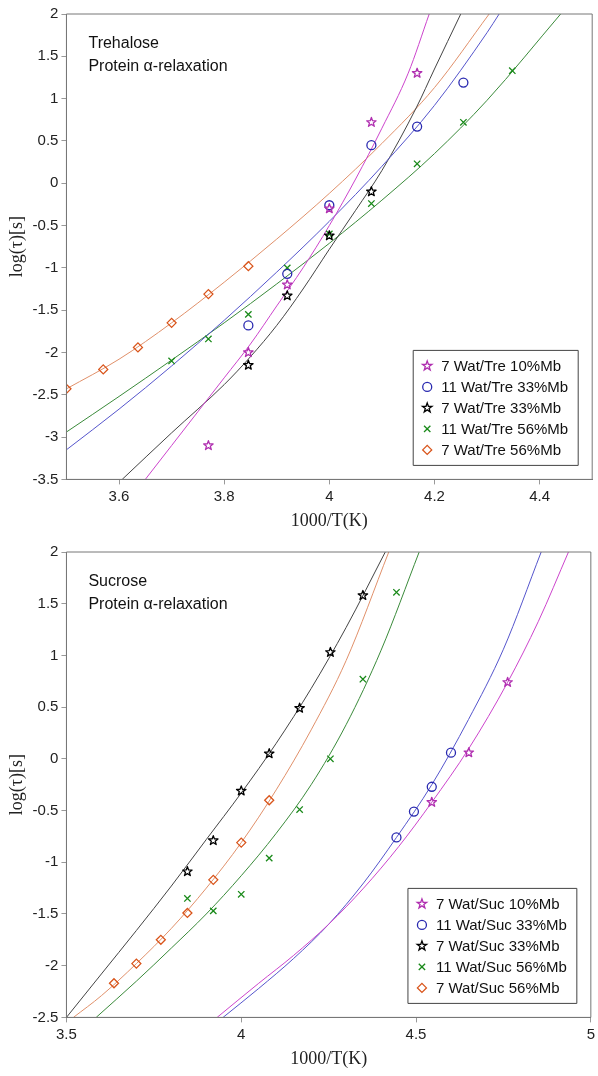  Describe the element at coordinates (540, 495) in the screenshot. I see `x-tick-label: 4.4` at that location.